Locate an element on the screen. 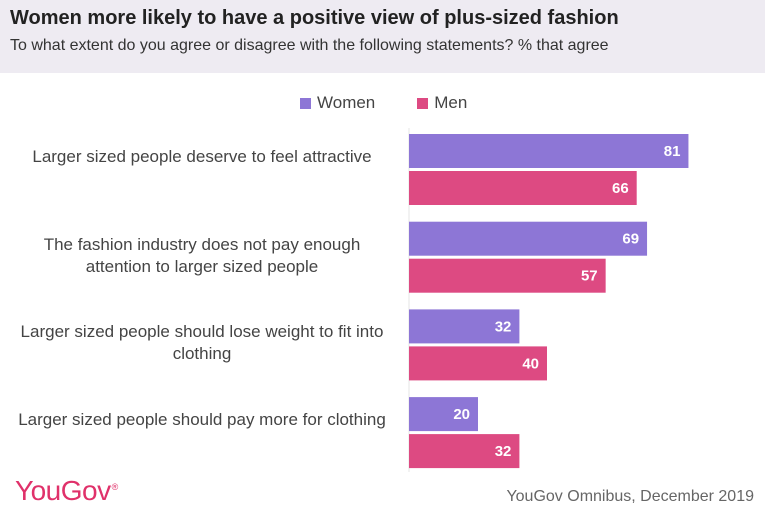 The height and width of the screenshot is (518, 765). legend-swatch-women is located at coordinates (305, 103).